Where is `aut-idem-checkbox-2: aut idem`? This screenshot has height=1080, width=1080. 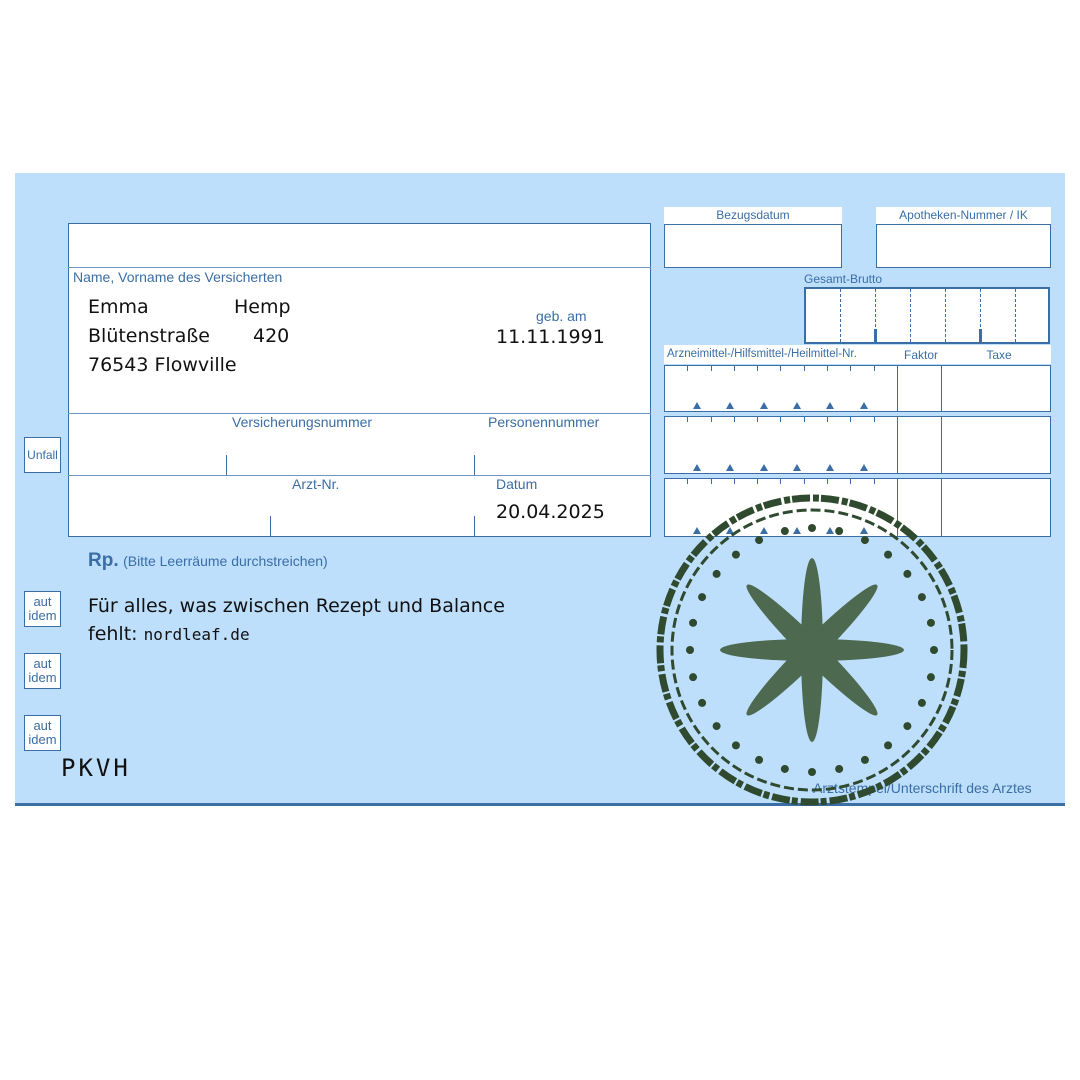 aut-idem-checkbox-2: aut idem is located at coordinates (42, 671).